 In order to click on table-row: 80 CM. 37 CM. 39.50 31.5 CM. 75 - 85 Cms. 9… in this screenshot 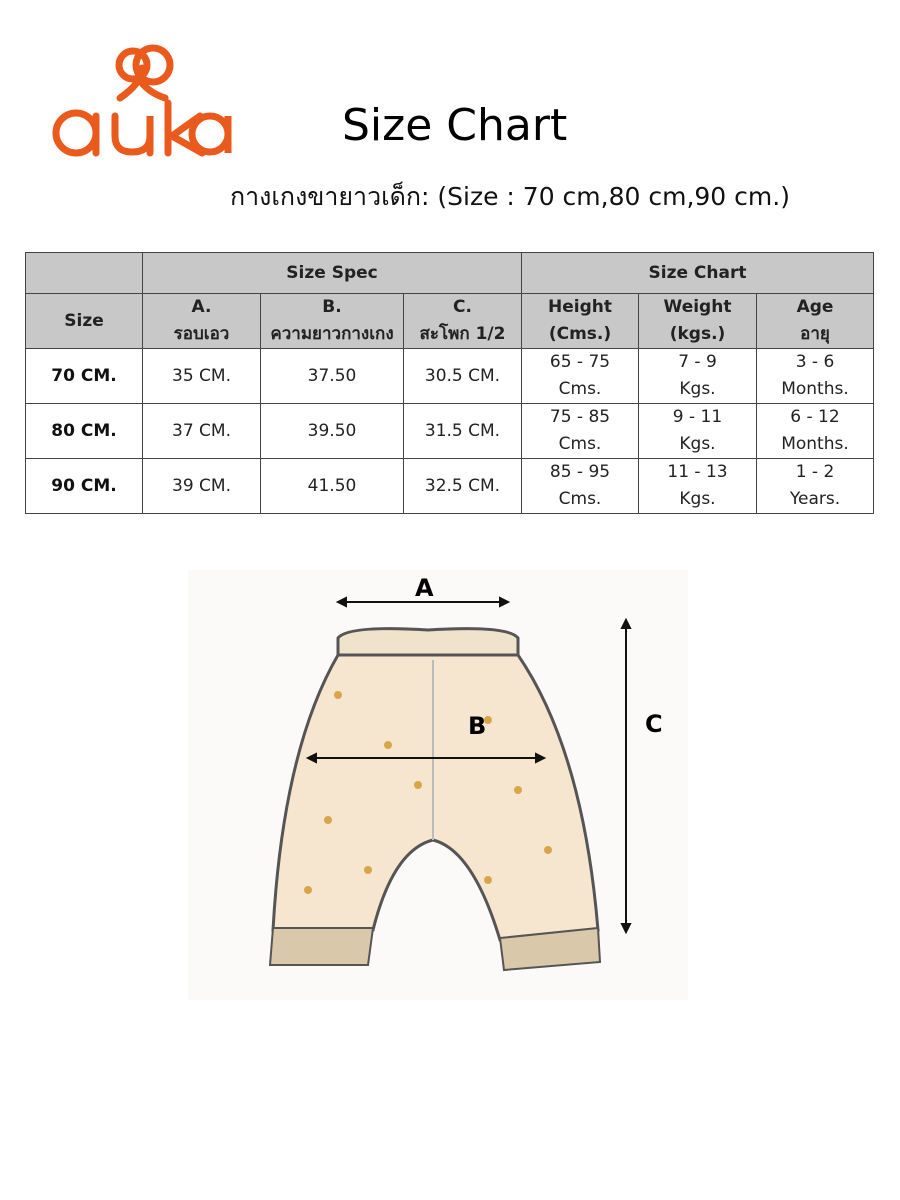, I will do `click(449, 431)`.